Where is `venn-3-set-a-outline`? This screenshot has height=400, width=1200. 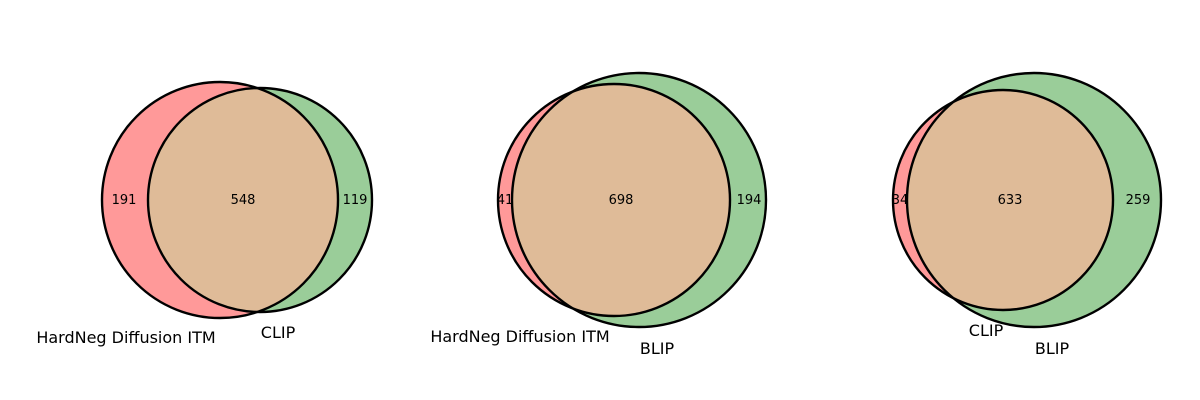
venn-3-set-a-outline is located at coordinates (1003, 200).